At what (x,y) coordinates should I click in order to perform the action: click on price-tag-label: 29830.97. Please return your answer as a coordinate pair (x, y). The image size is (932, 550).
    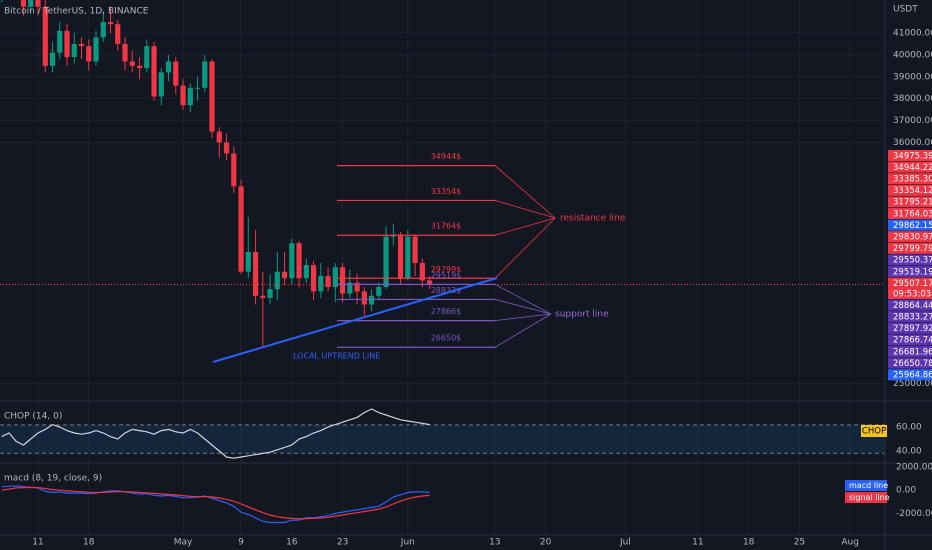
    Looking at the image, I should click on (912, 238).